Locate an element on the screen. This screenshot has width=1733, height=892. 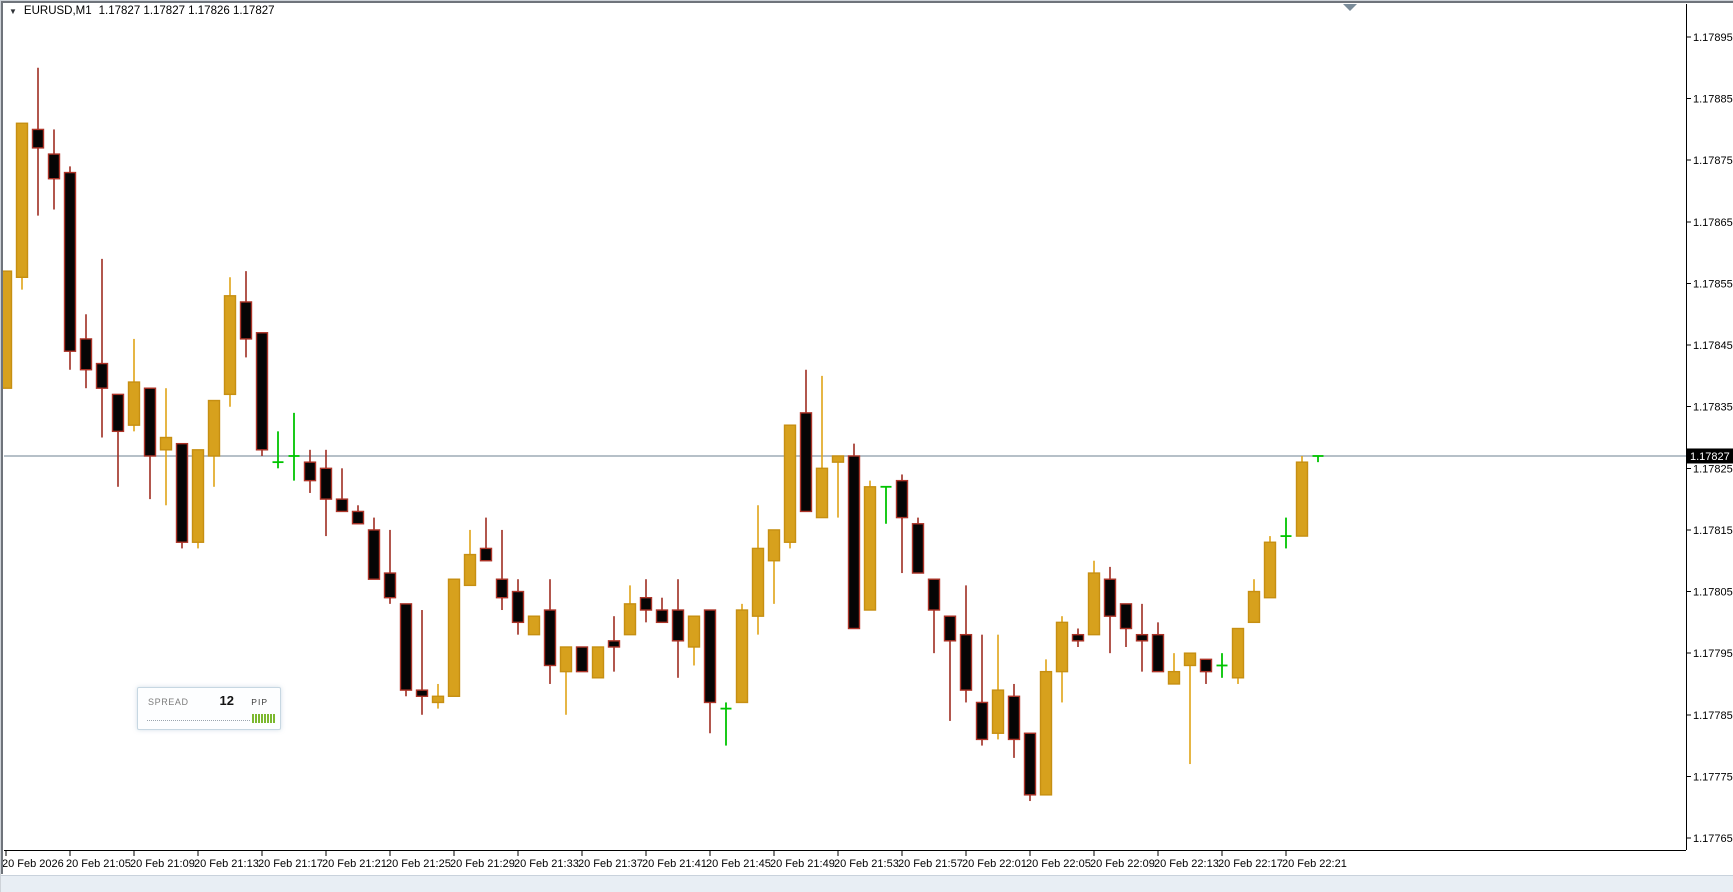
price-axis-label: 1.17865 is located at coordinates (1713, 223).